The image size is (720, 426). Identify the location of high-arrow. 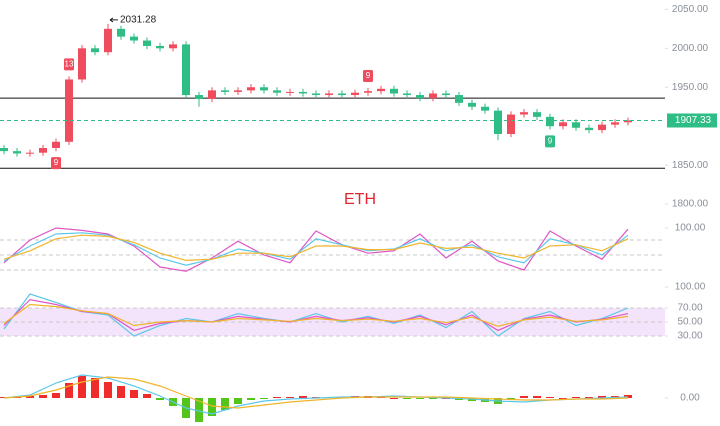
(113, 20).